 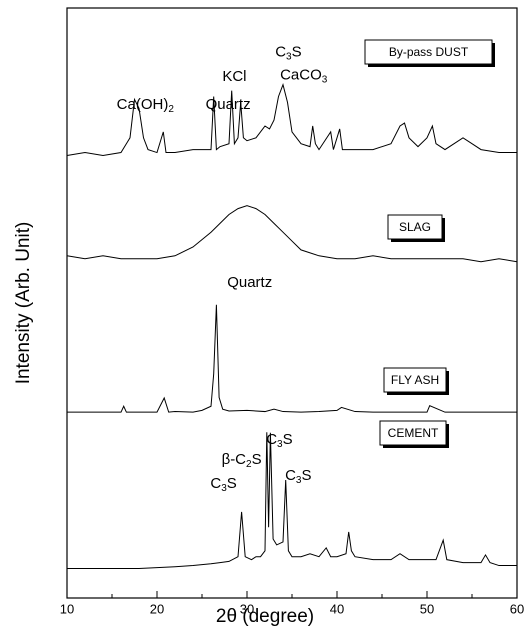 What do you see at coordinates (23, 303) in the screenshot?
I see `y-axis-label: Intensity (Arb. Unit)` at bounding box center [23, 303].